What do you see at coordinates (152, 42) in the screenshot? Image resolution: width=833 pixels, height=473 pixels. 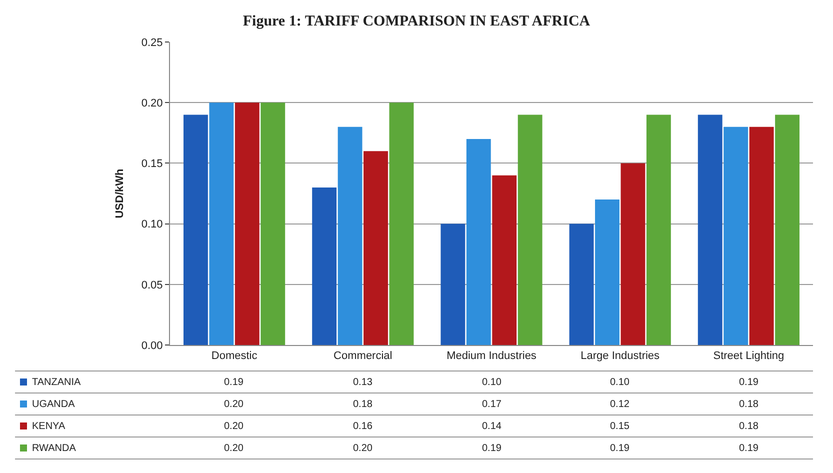 I see `y-tick-label: 0.25` at bounding box center [152, 42].